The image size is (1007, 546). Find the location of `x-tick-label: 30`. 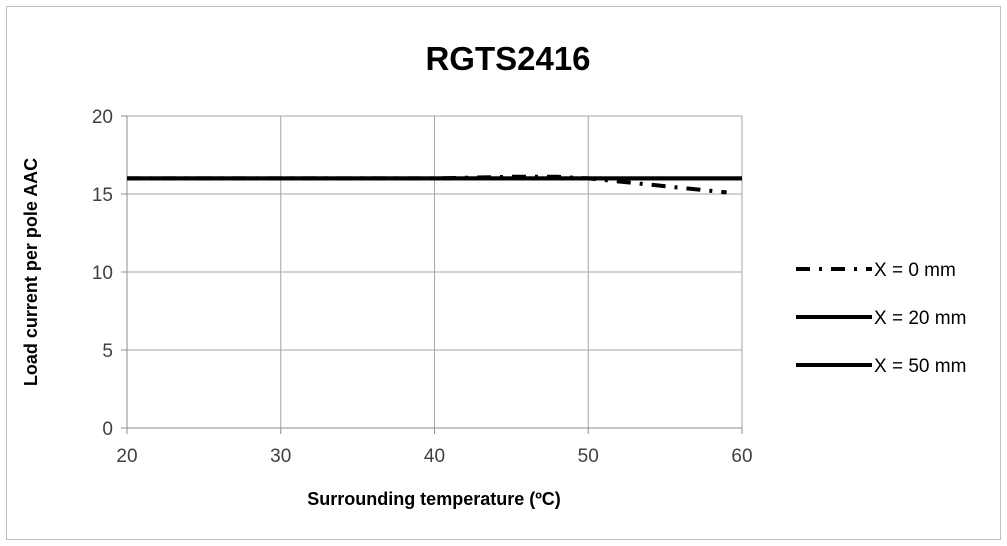

x-tick-label: 30 is located at coordinates (280, 456).